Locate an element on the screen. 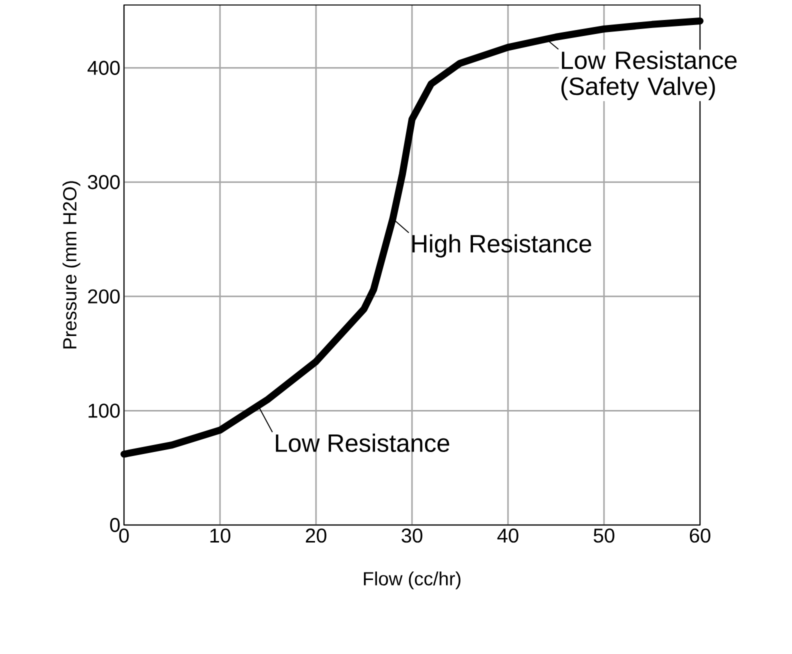  x-tick-label: 10 is located at coordinates (220, 535).